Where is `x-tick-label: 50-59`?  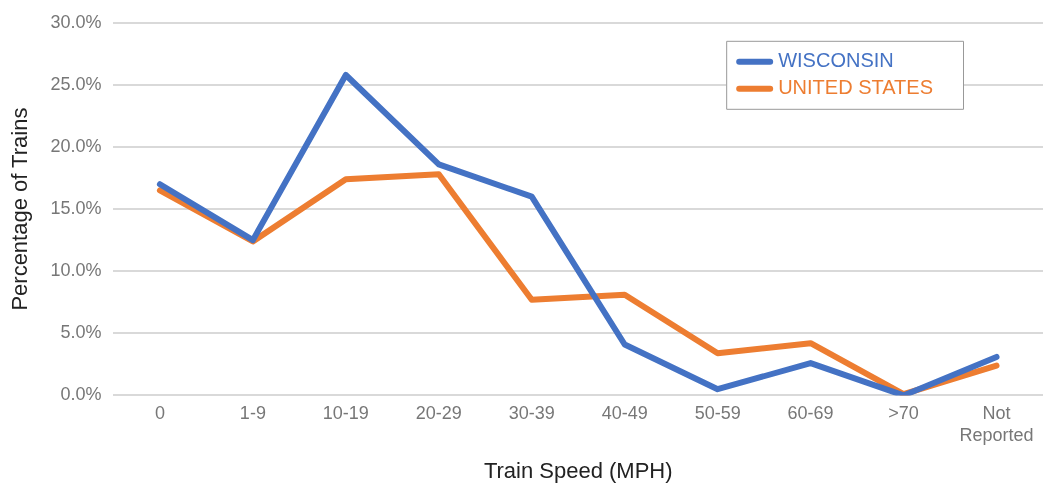 x-tick-label: 50-59 is located at coordinates (717, 413).